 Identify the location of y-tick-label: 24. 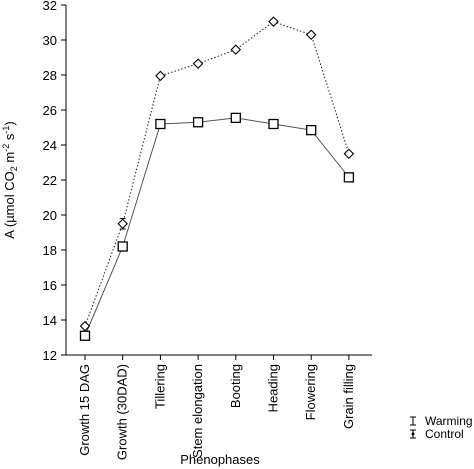
(50, 145).